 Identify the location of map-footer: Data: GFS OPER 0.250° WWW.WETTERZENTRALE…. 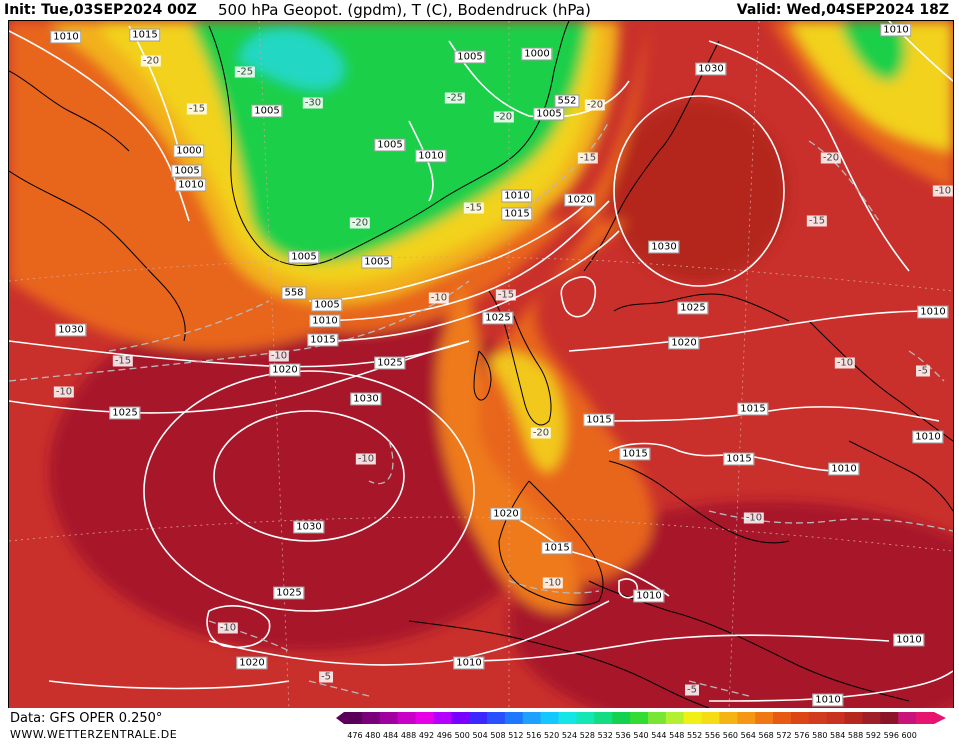
(479, 724).